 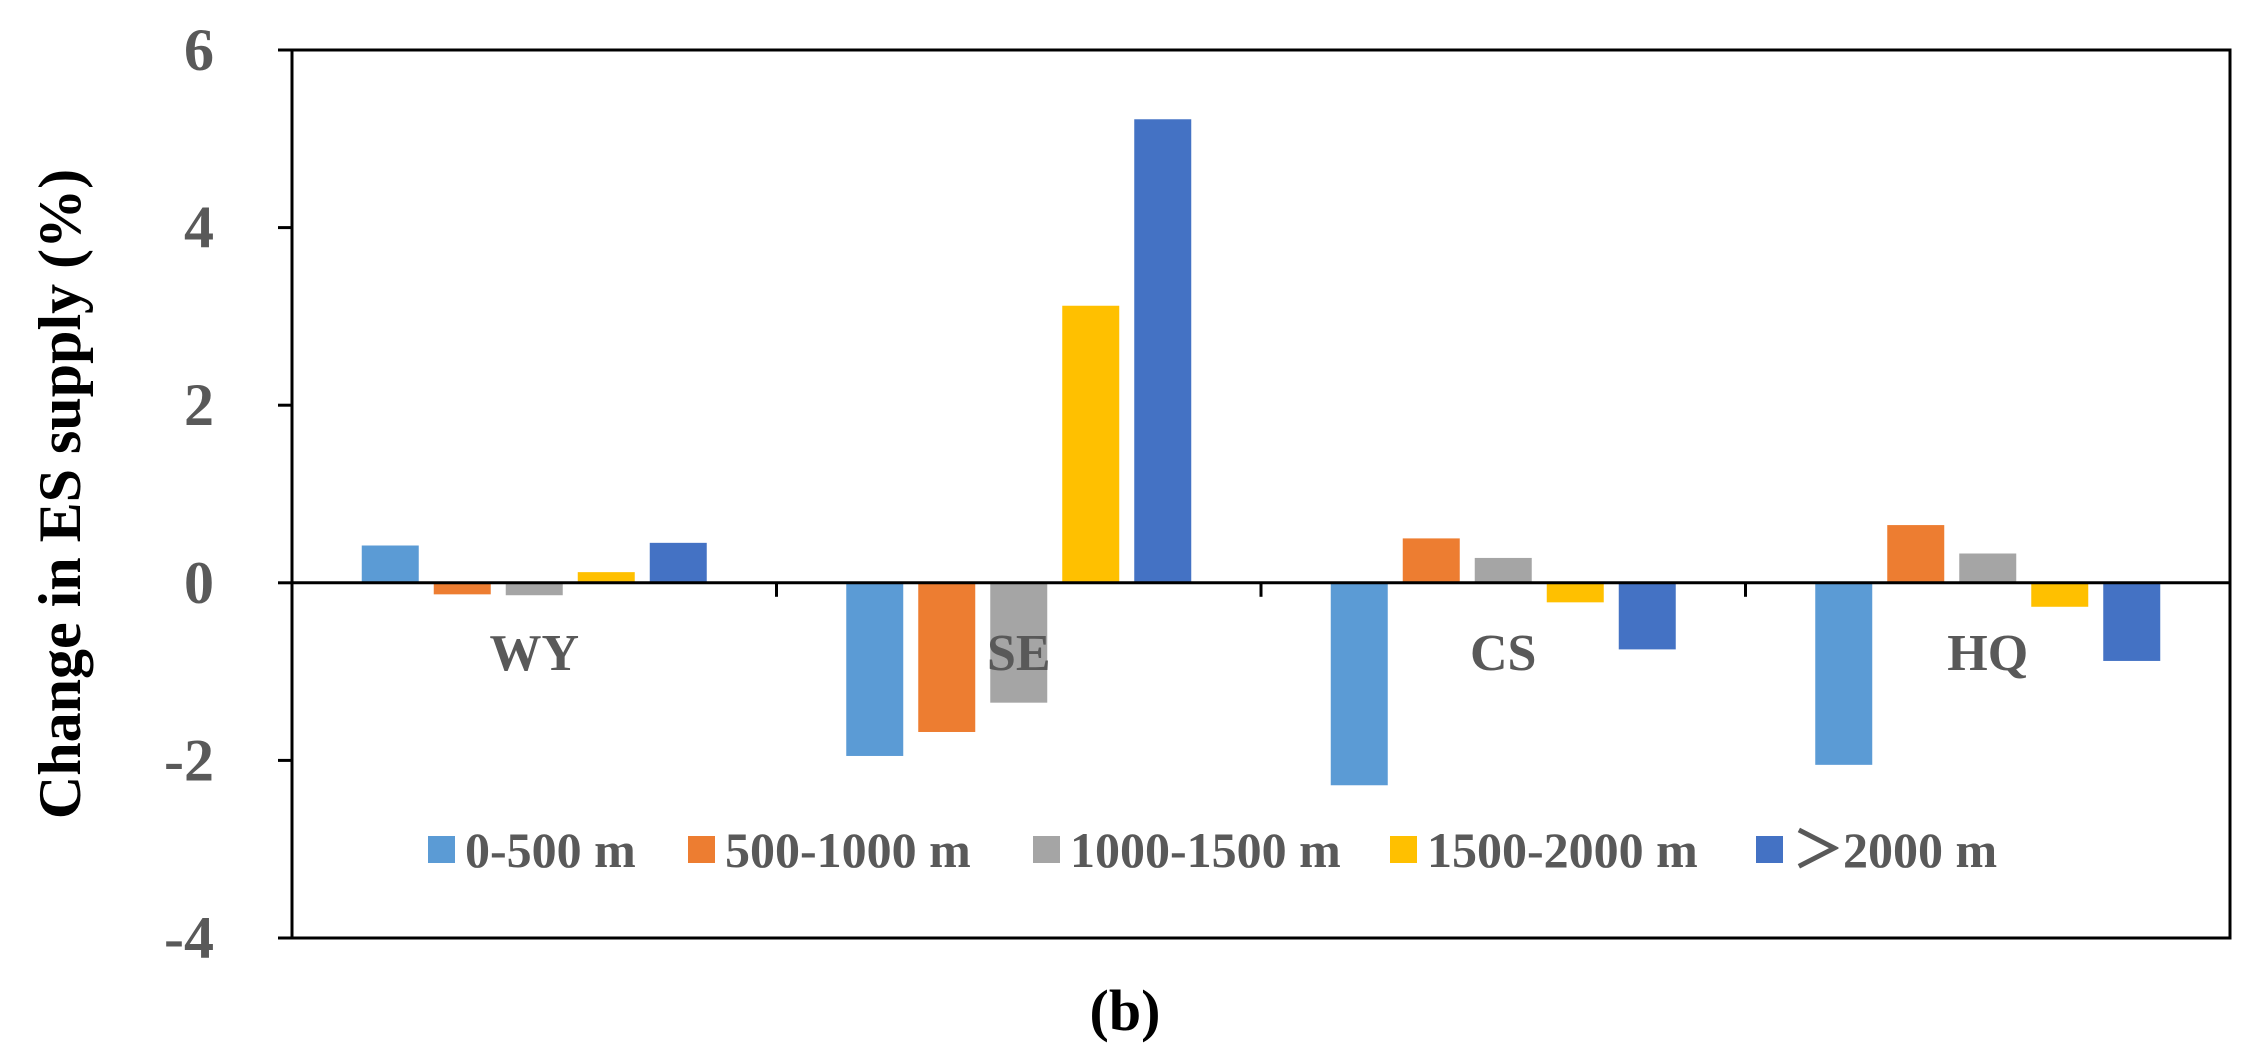 What do you see at coordinates (848, 850) in the screenshot?
I see `legend-label-500-1000-m: 500-1000 m` at bounding box center [848, 850].